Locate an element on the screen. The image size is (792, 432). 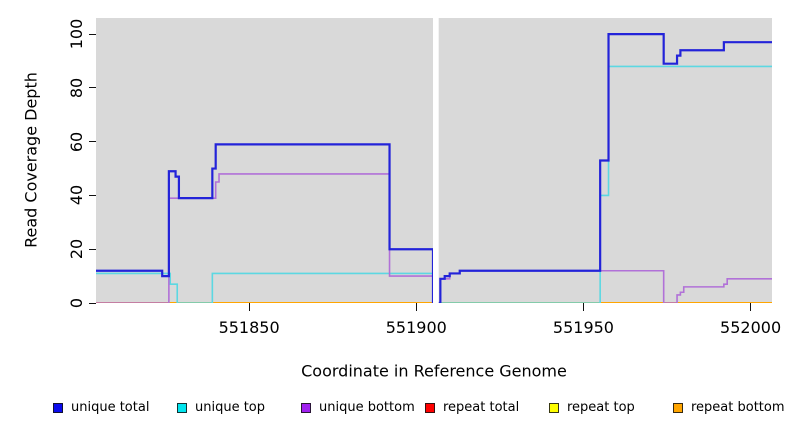
legend-label: unique top is located at coordinates (230, 407).